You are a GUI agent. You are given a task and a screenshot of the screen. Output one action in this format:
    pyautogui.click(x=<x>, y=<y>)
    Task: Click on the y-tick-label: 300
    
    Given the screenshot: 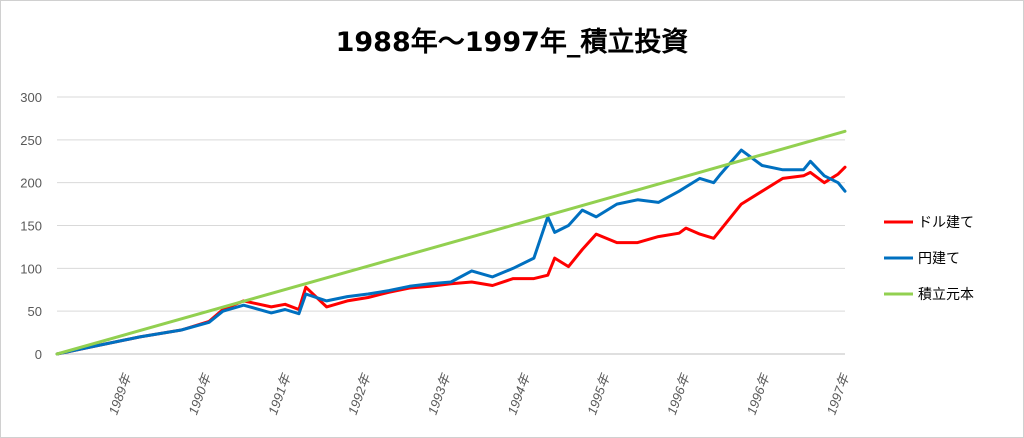 What is the action you would take?
    pyautogui.click(x=31, y=97)
    